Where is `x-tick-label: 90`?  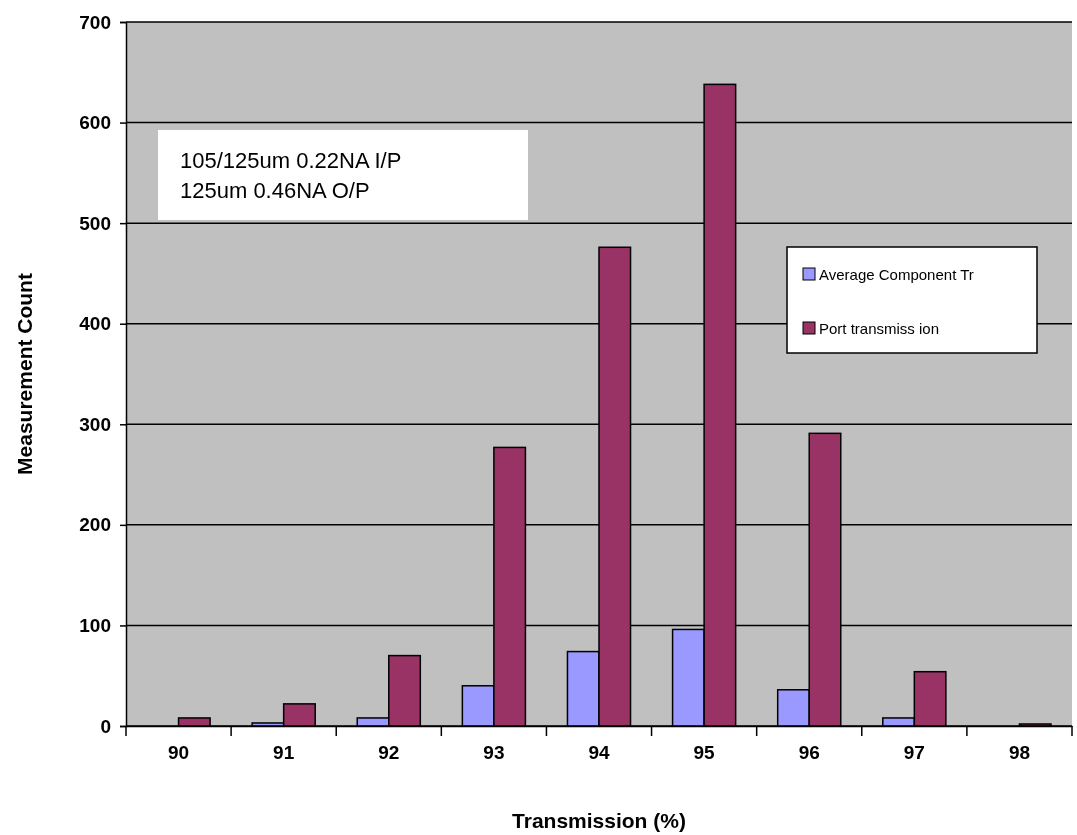 x-tick-label: 90 is located at coordinates (178, 752).